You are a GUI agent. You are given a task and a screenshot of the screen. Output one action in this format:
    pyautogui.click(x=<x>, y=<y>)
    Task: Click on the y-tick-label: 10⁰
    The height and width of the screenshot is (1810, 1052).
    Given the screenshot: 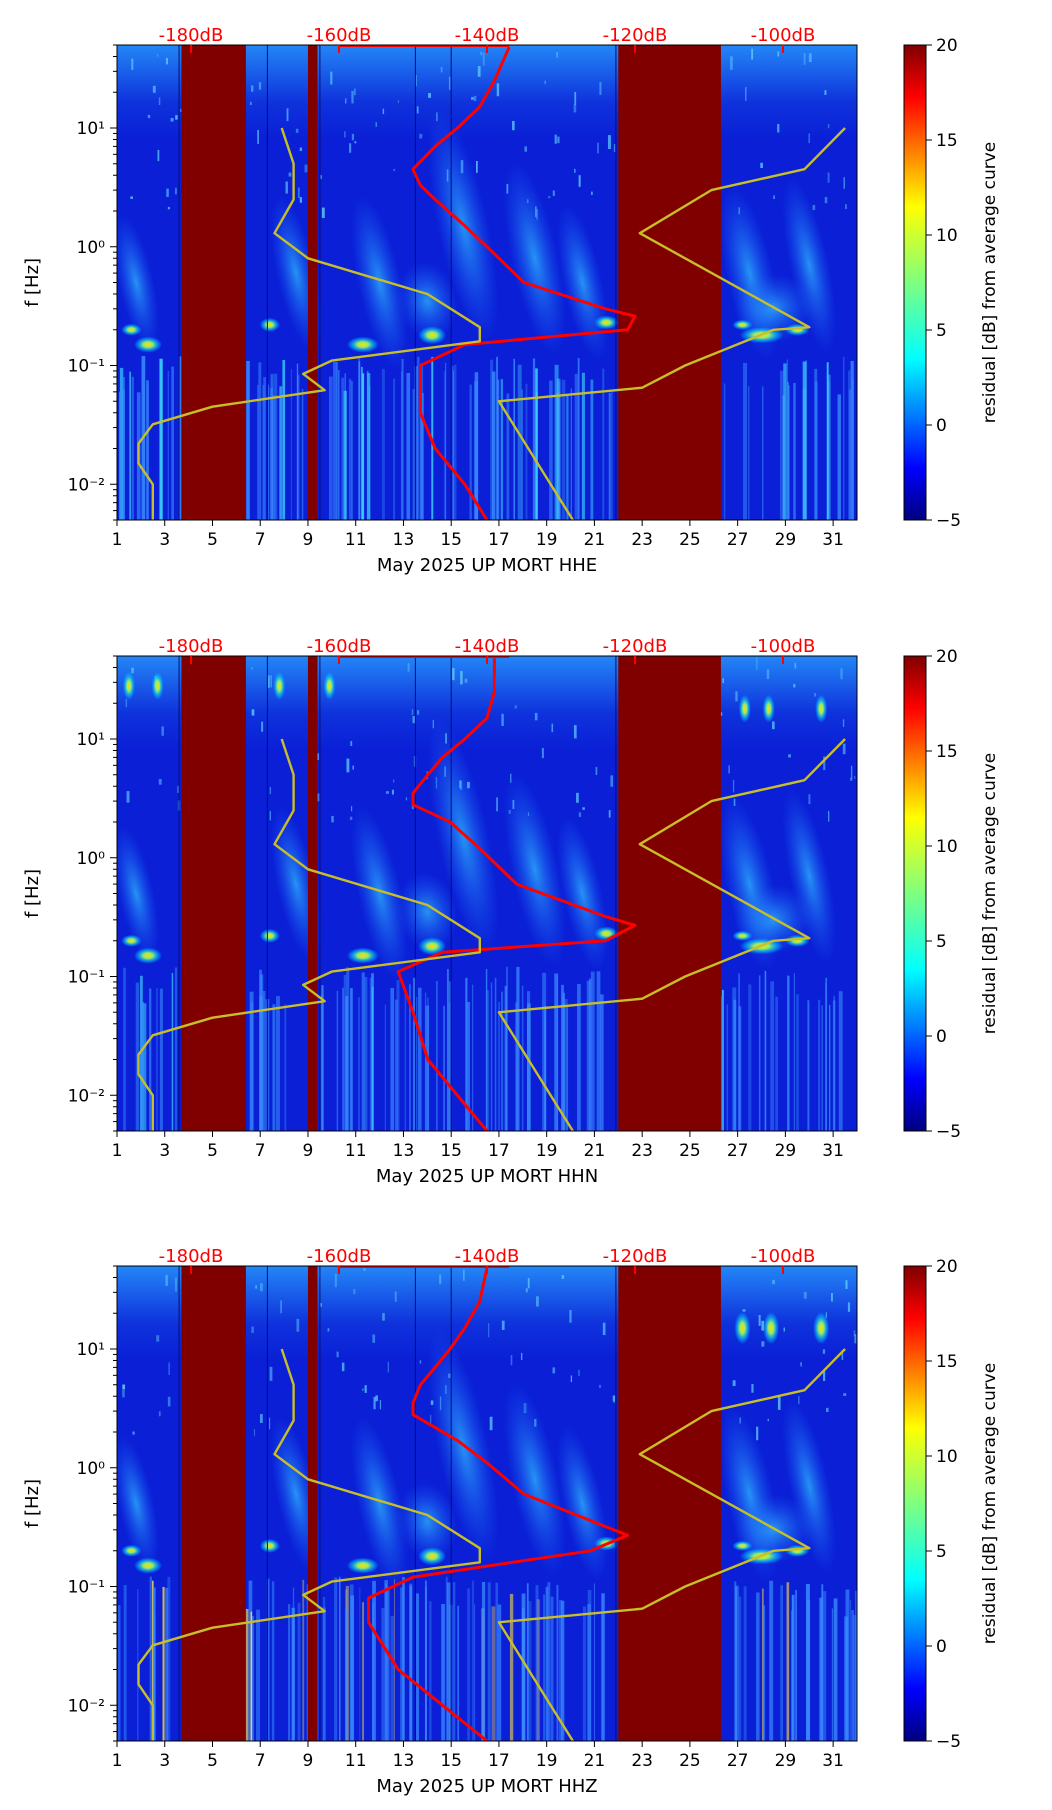 What is the action you would take?
    pyautogui.click(x=91, y=248)
    